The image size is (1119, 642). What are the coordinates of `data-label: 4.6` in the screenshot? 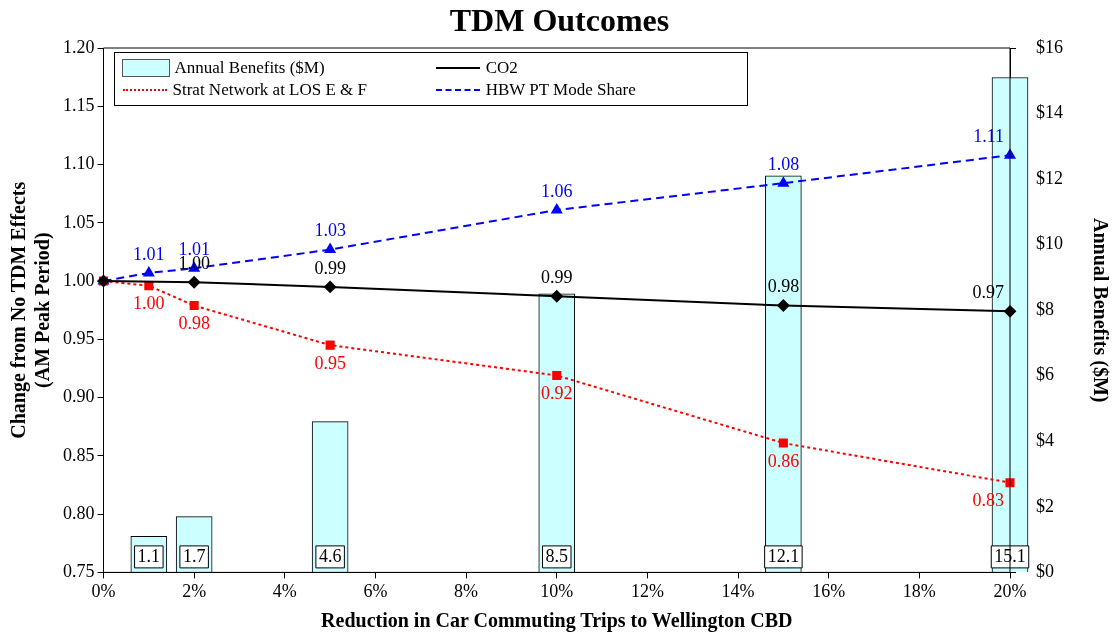 It's located at (330, 555).